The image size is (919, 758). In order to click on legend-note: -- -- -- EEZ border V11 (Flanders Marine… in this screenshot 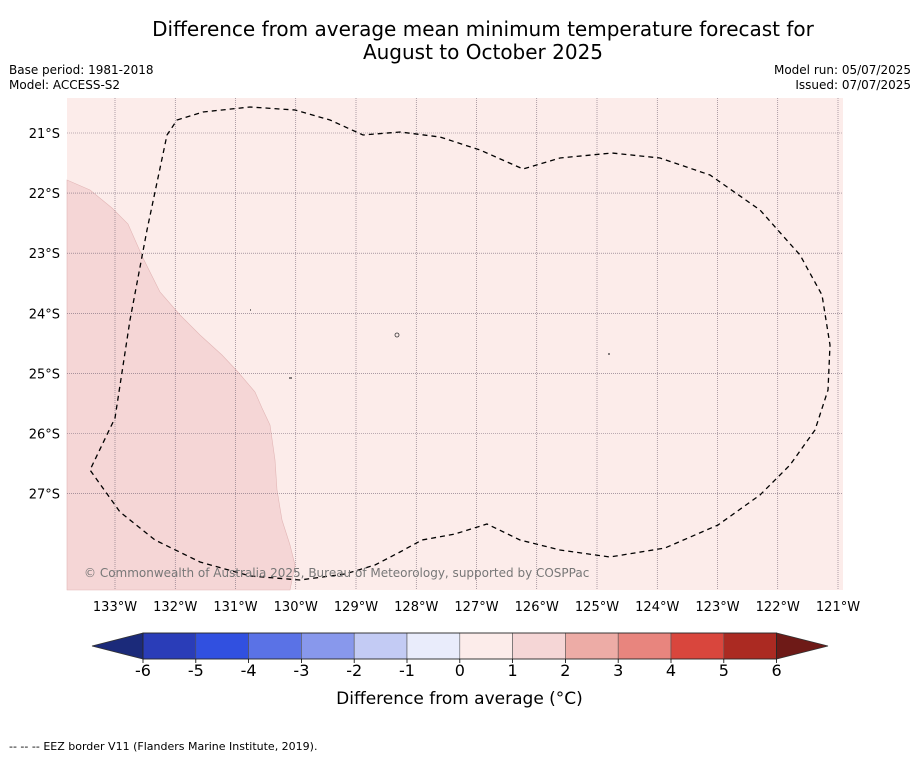, I will do `click(163, 746)`.